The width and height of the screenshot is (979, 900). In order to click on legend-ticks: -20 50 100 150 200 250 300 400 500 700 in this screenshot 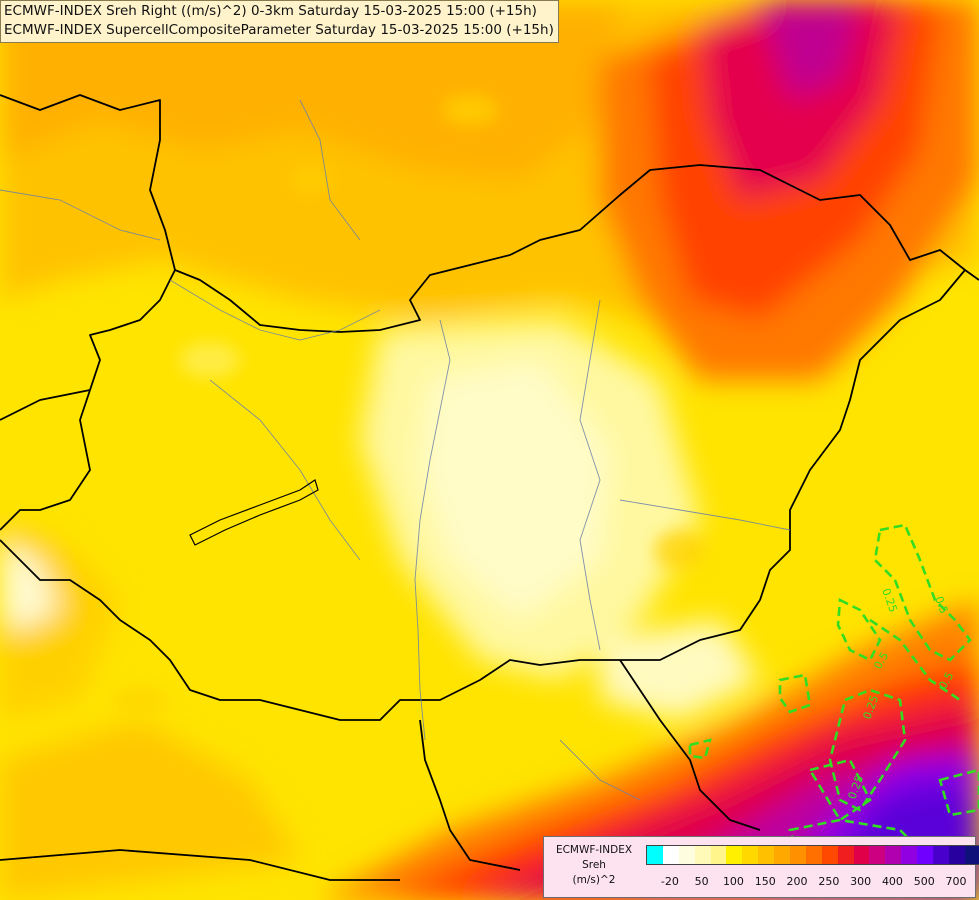, I will do `click(807, 882)`.